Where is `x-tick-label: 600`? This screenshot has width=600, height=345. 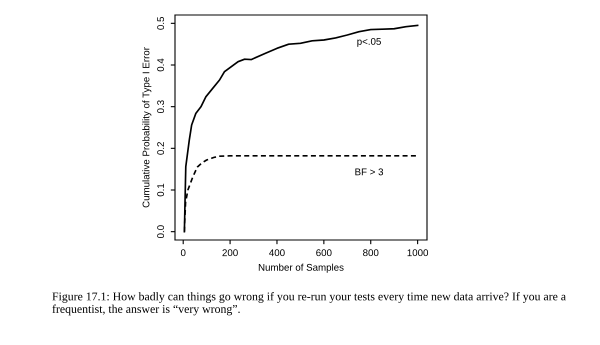 x-tick-label: 600 is located at coordinates (324, 252).